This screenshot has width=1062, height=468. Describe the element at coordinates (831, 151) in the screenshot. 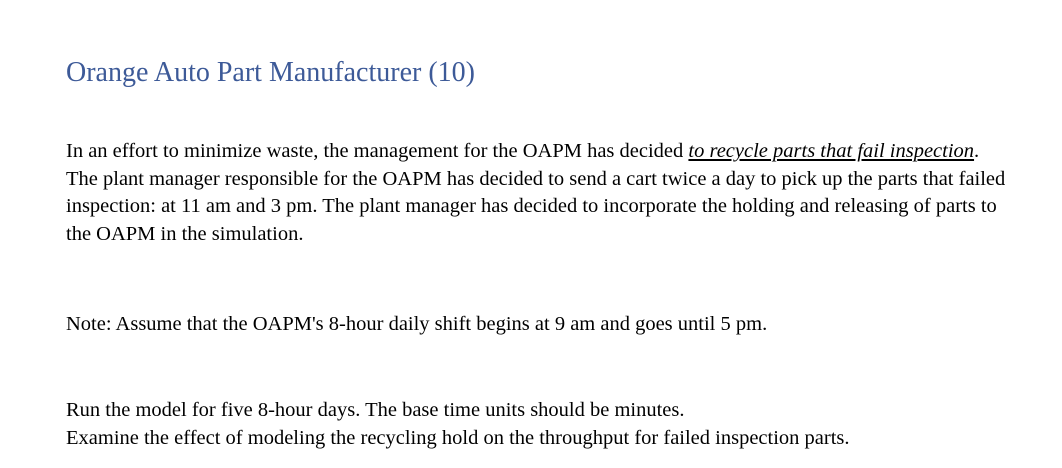

I see `emphasized-phrase: to recycle parts that fail inspection` at that location.